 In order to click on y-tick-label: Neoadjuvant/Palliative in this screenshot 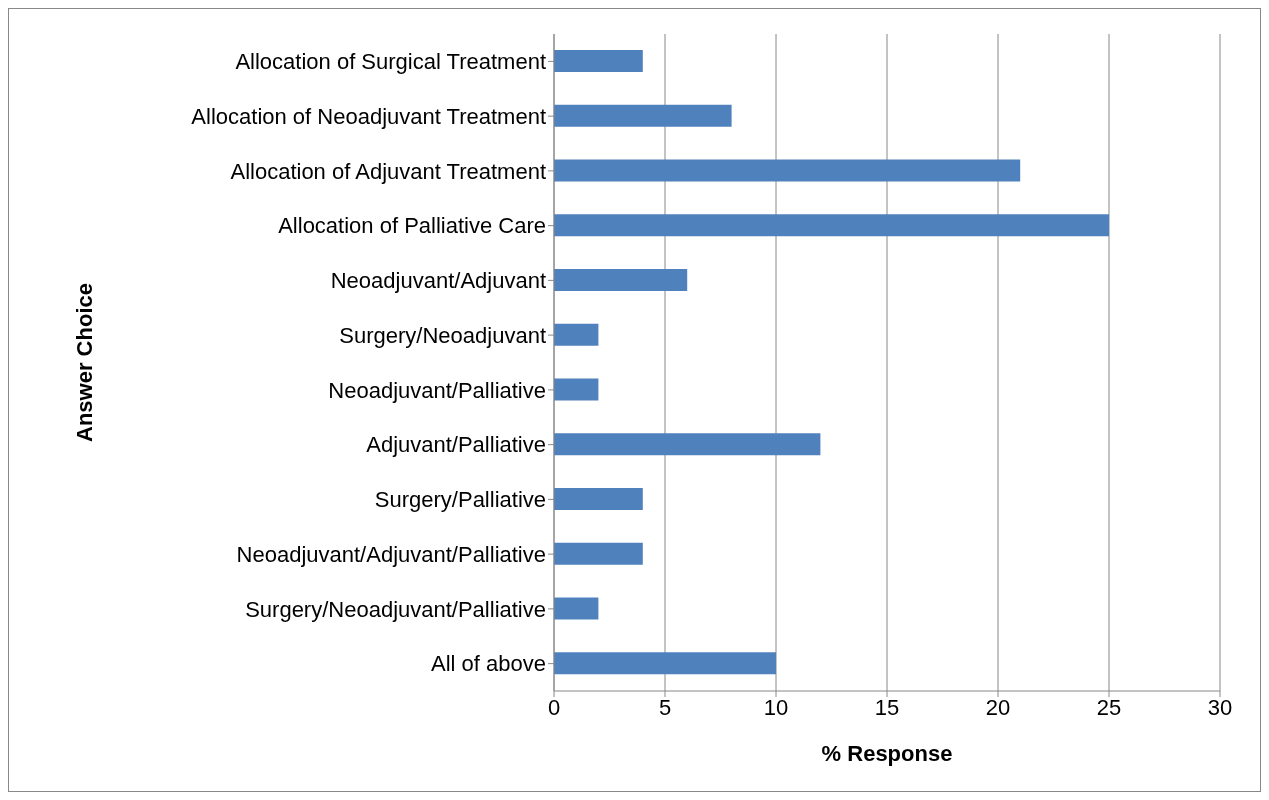, I will do `click(437, 390)`.